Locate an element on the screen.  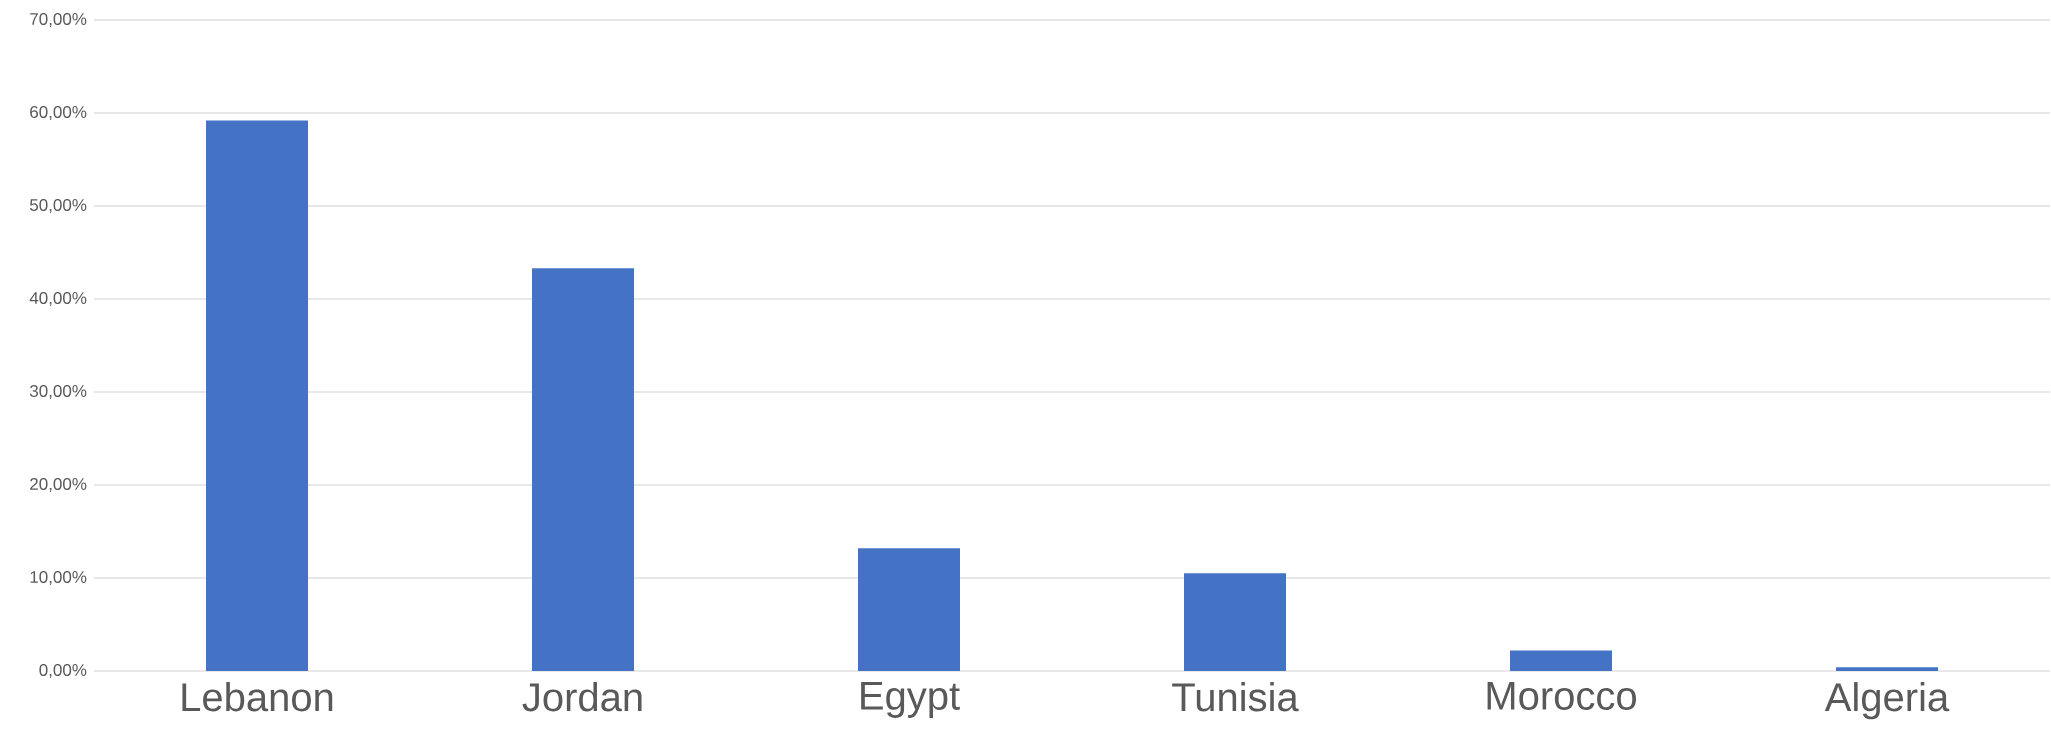
x-tick-label: Tunisia is located at coordinates (1235, 697).